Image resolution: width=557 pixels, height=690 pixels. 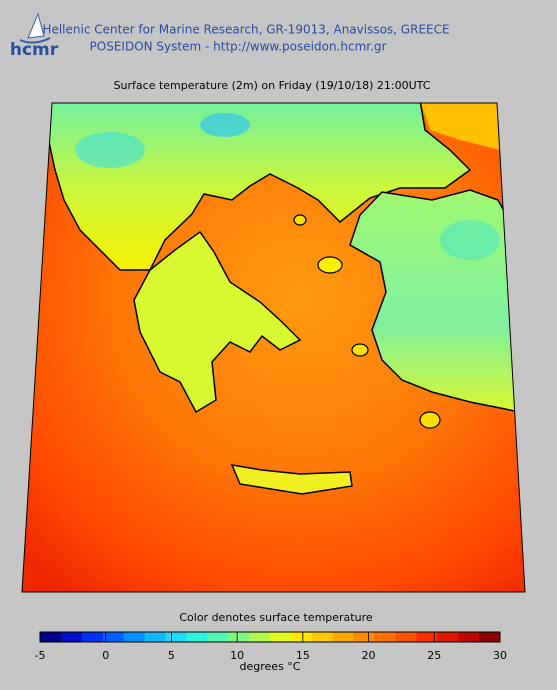 I want to click on colorbar: -5 0 5 10 15 20 25 30, so click(x=271, y=646).